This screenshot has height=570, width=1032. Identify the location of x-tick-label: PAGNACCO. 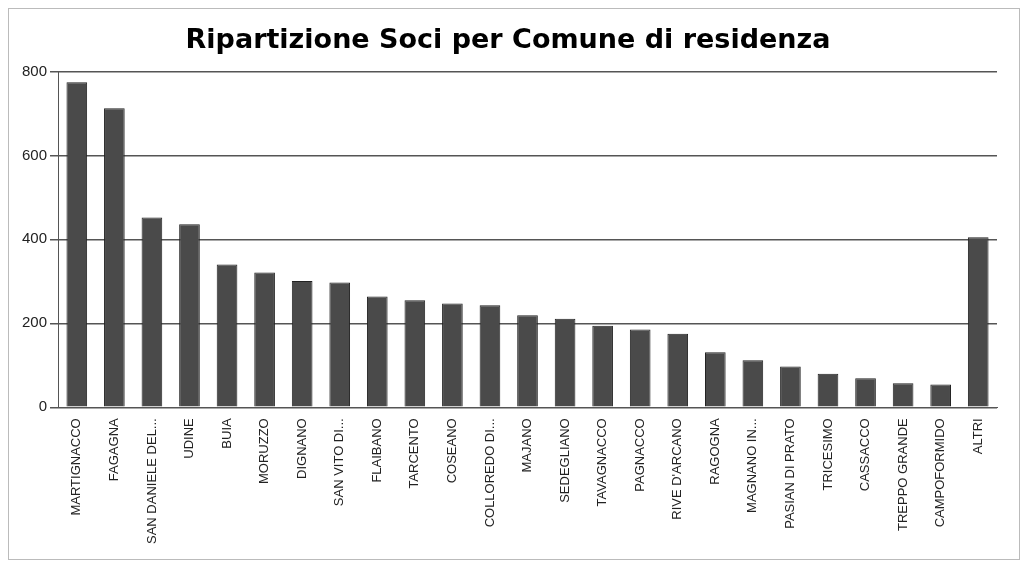
(639, 455).